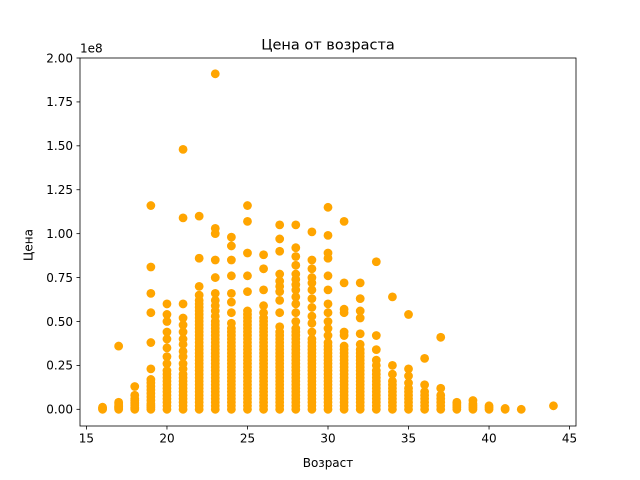 The image size is (640, 480). What do you see at coordinates (166, 439) in the screenshot?
I see `x-tick-label: 20` at bounding box center [166, 439].